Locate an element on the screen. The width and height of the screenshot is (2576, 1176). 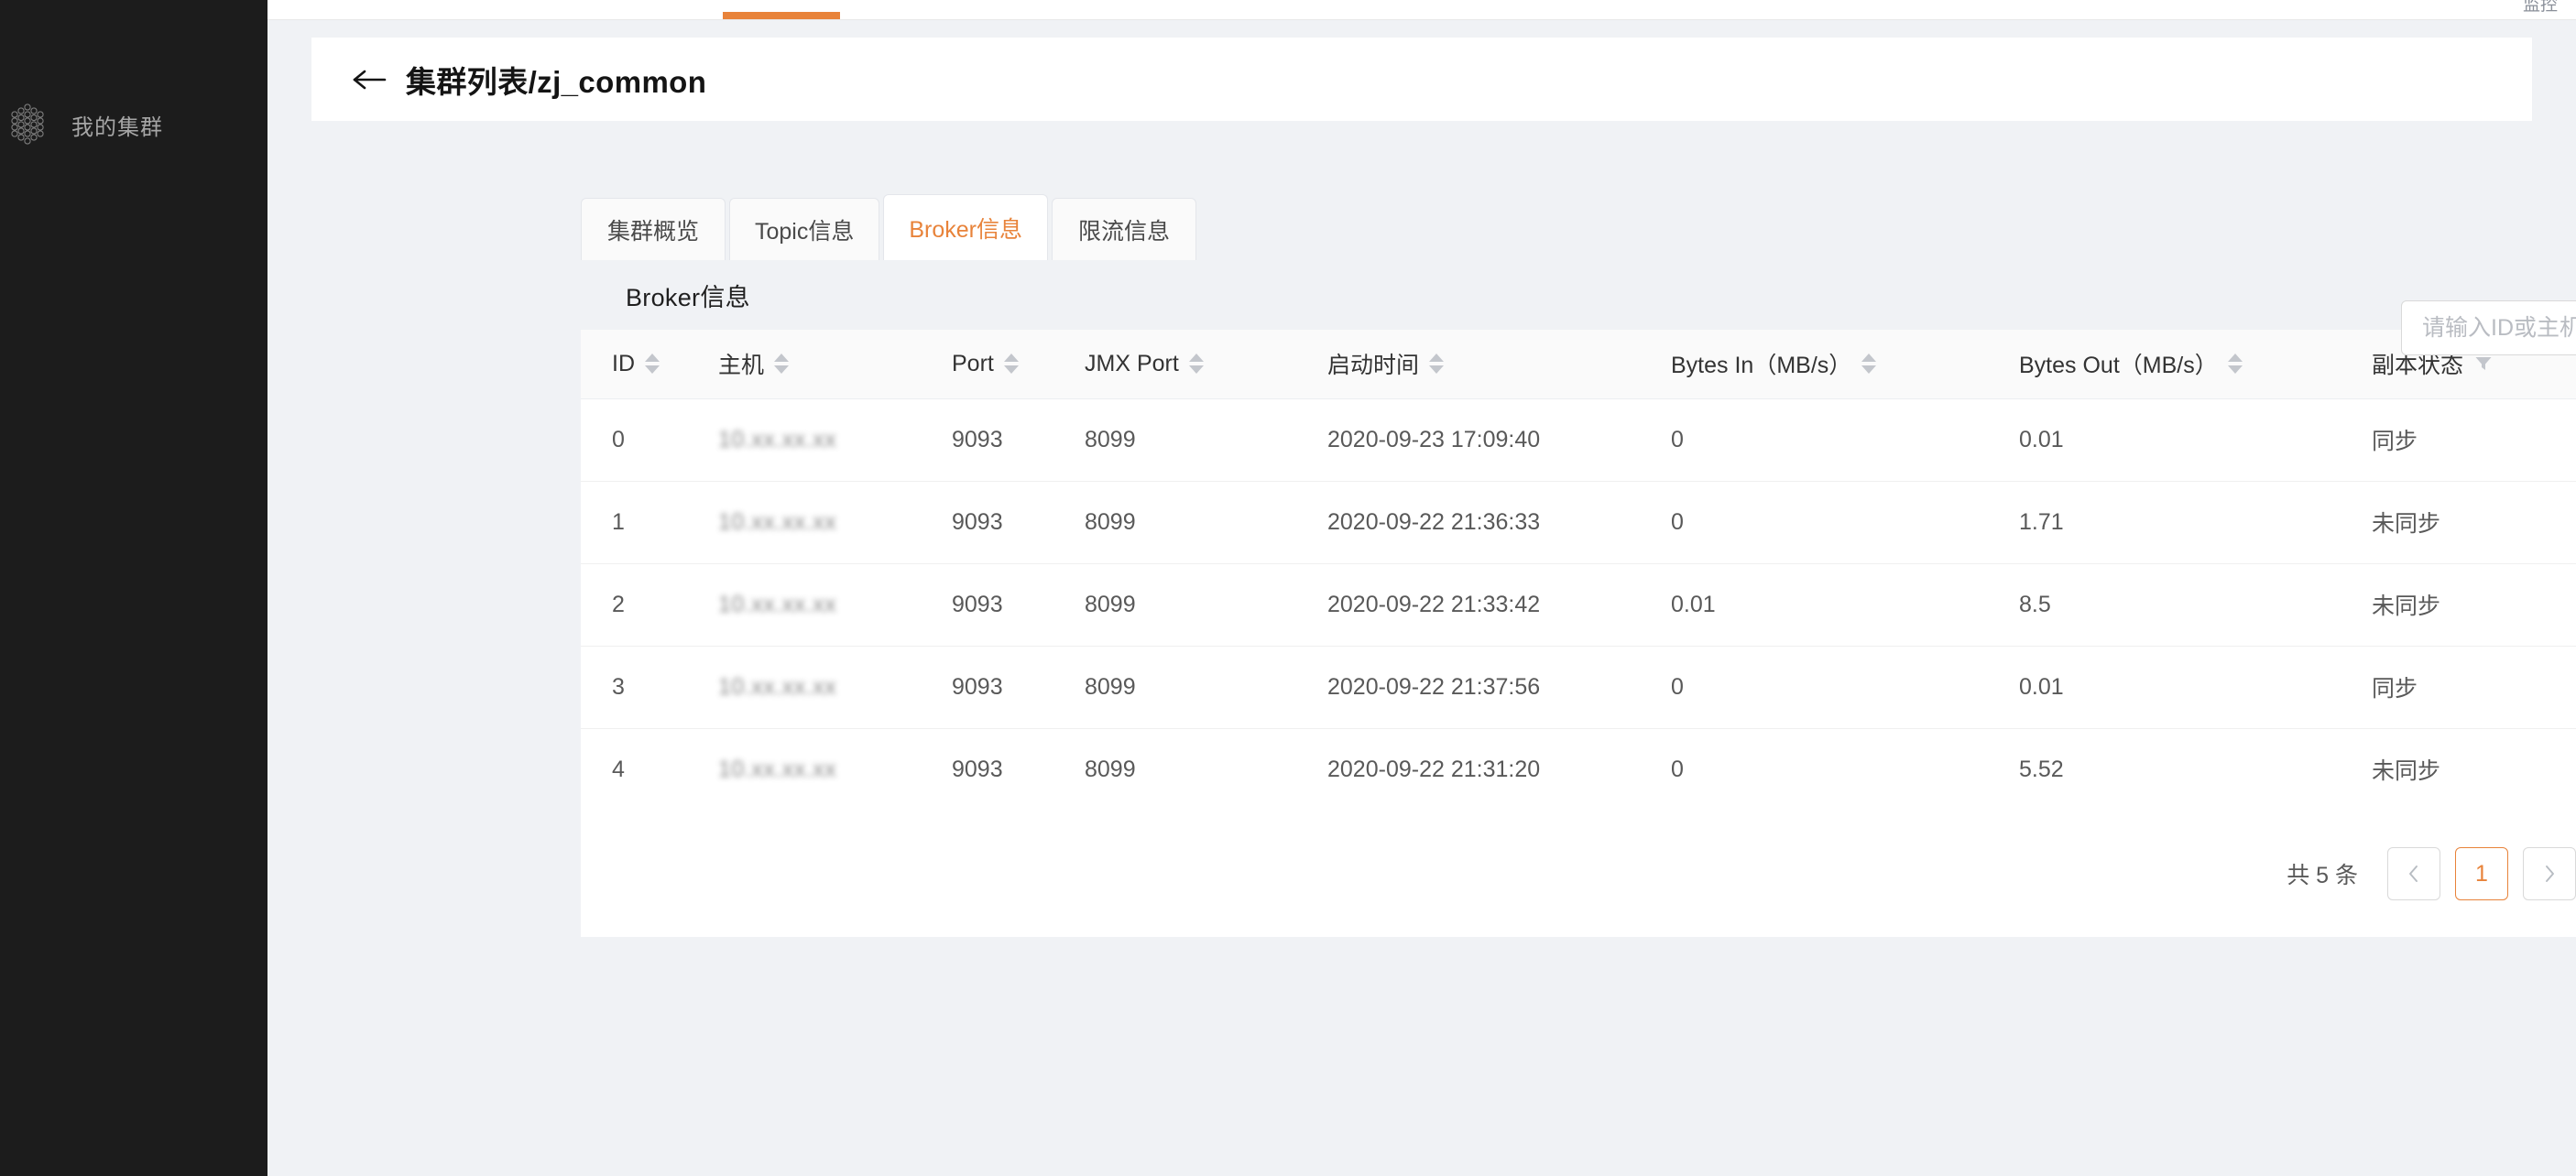
search-box is located at coordinates (2488, 327).